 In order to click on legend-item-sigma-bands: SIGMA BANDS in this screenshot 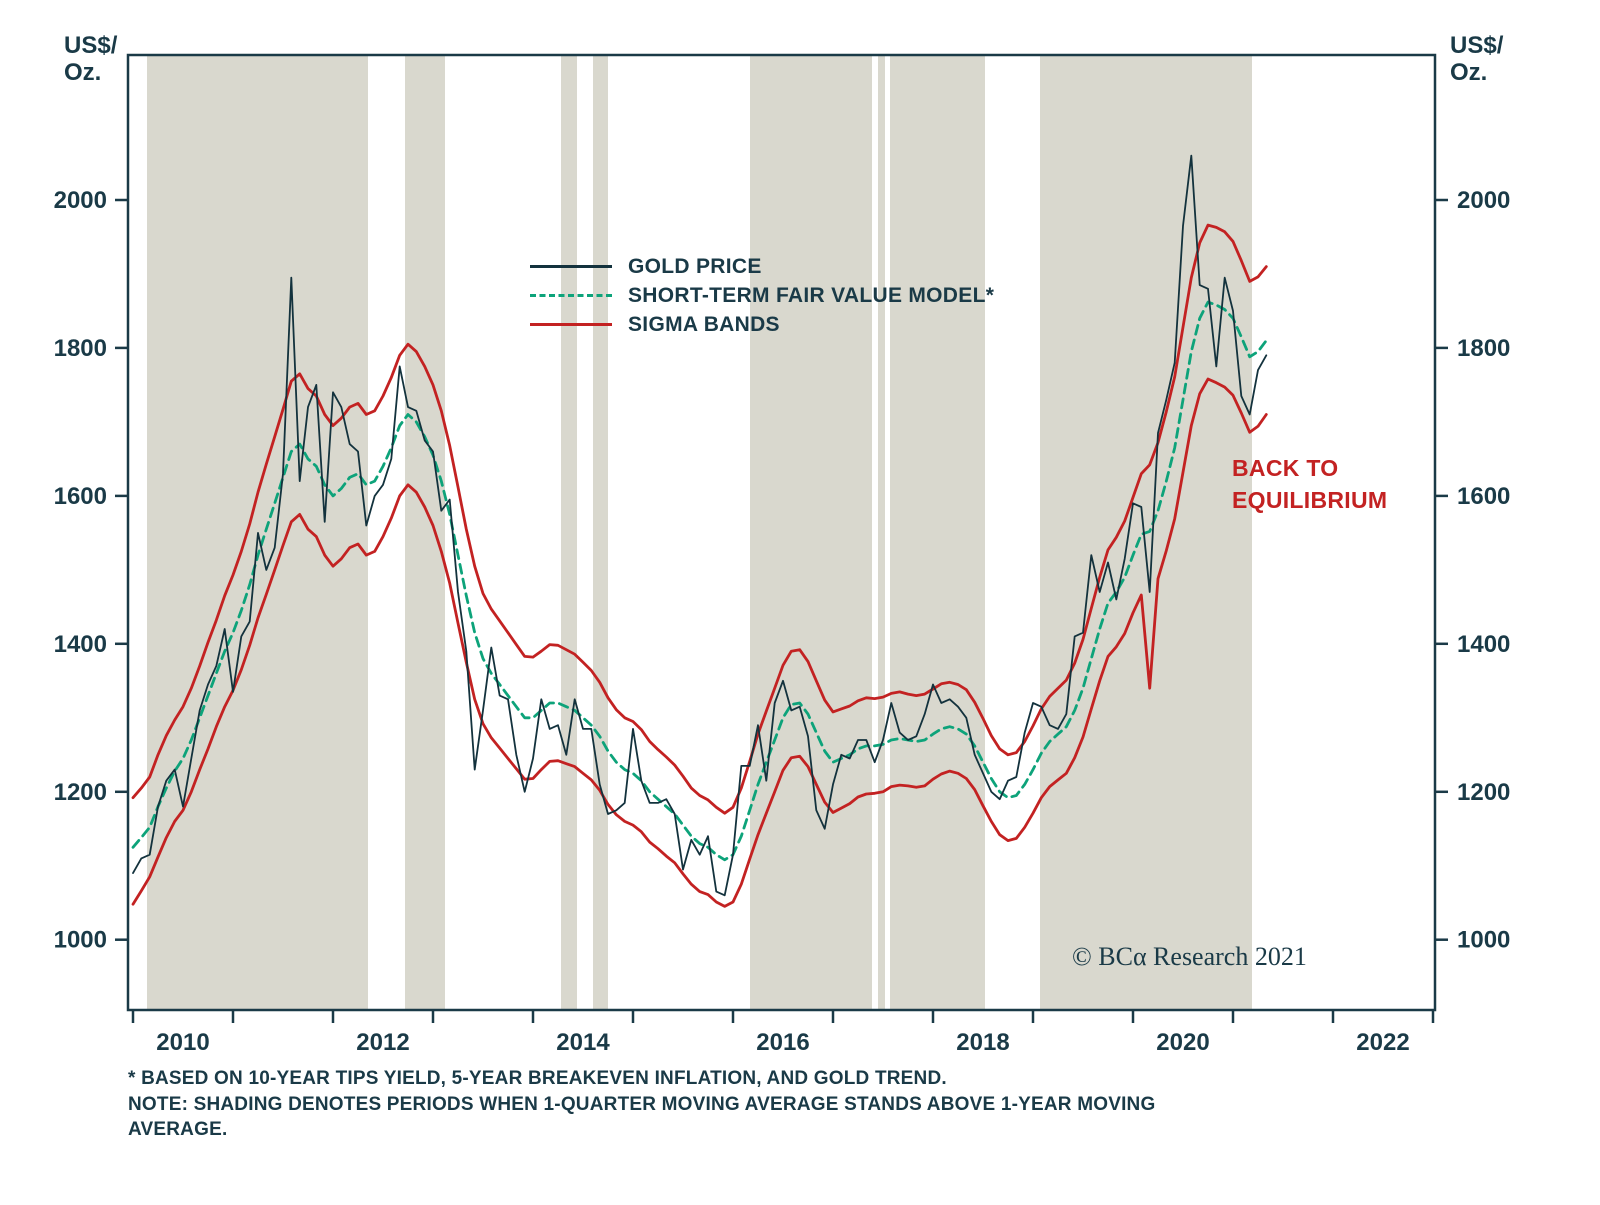, I will do `click(762, 324)`.